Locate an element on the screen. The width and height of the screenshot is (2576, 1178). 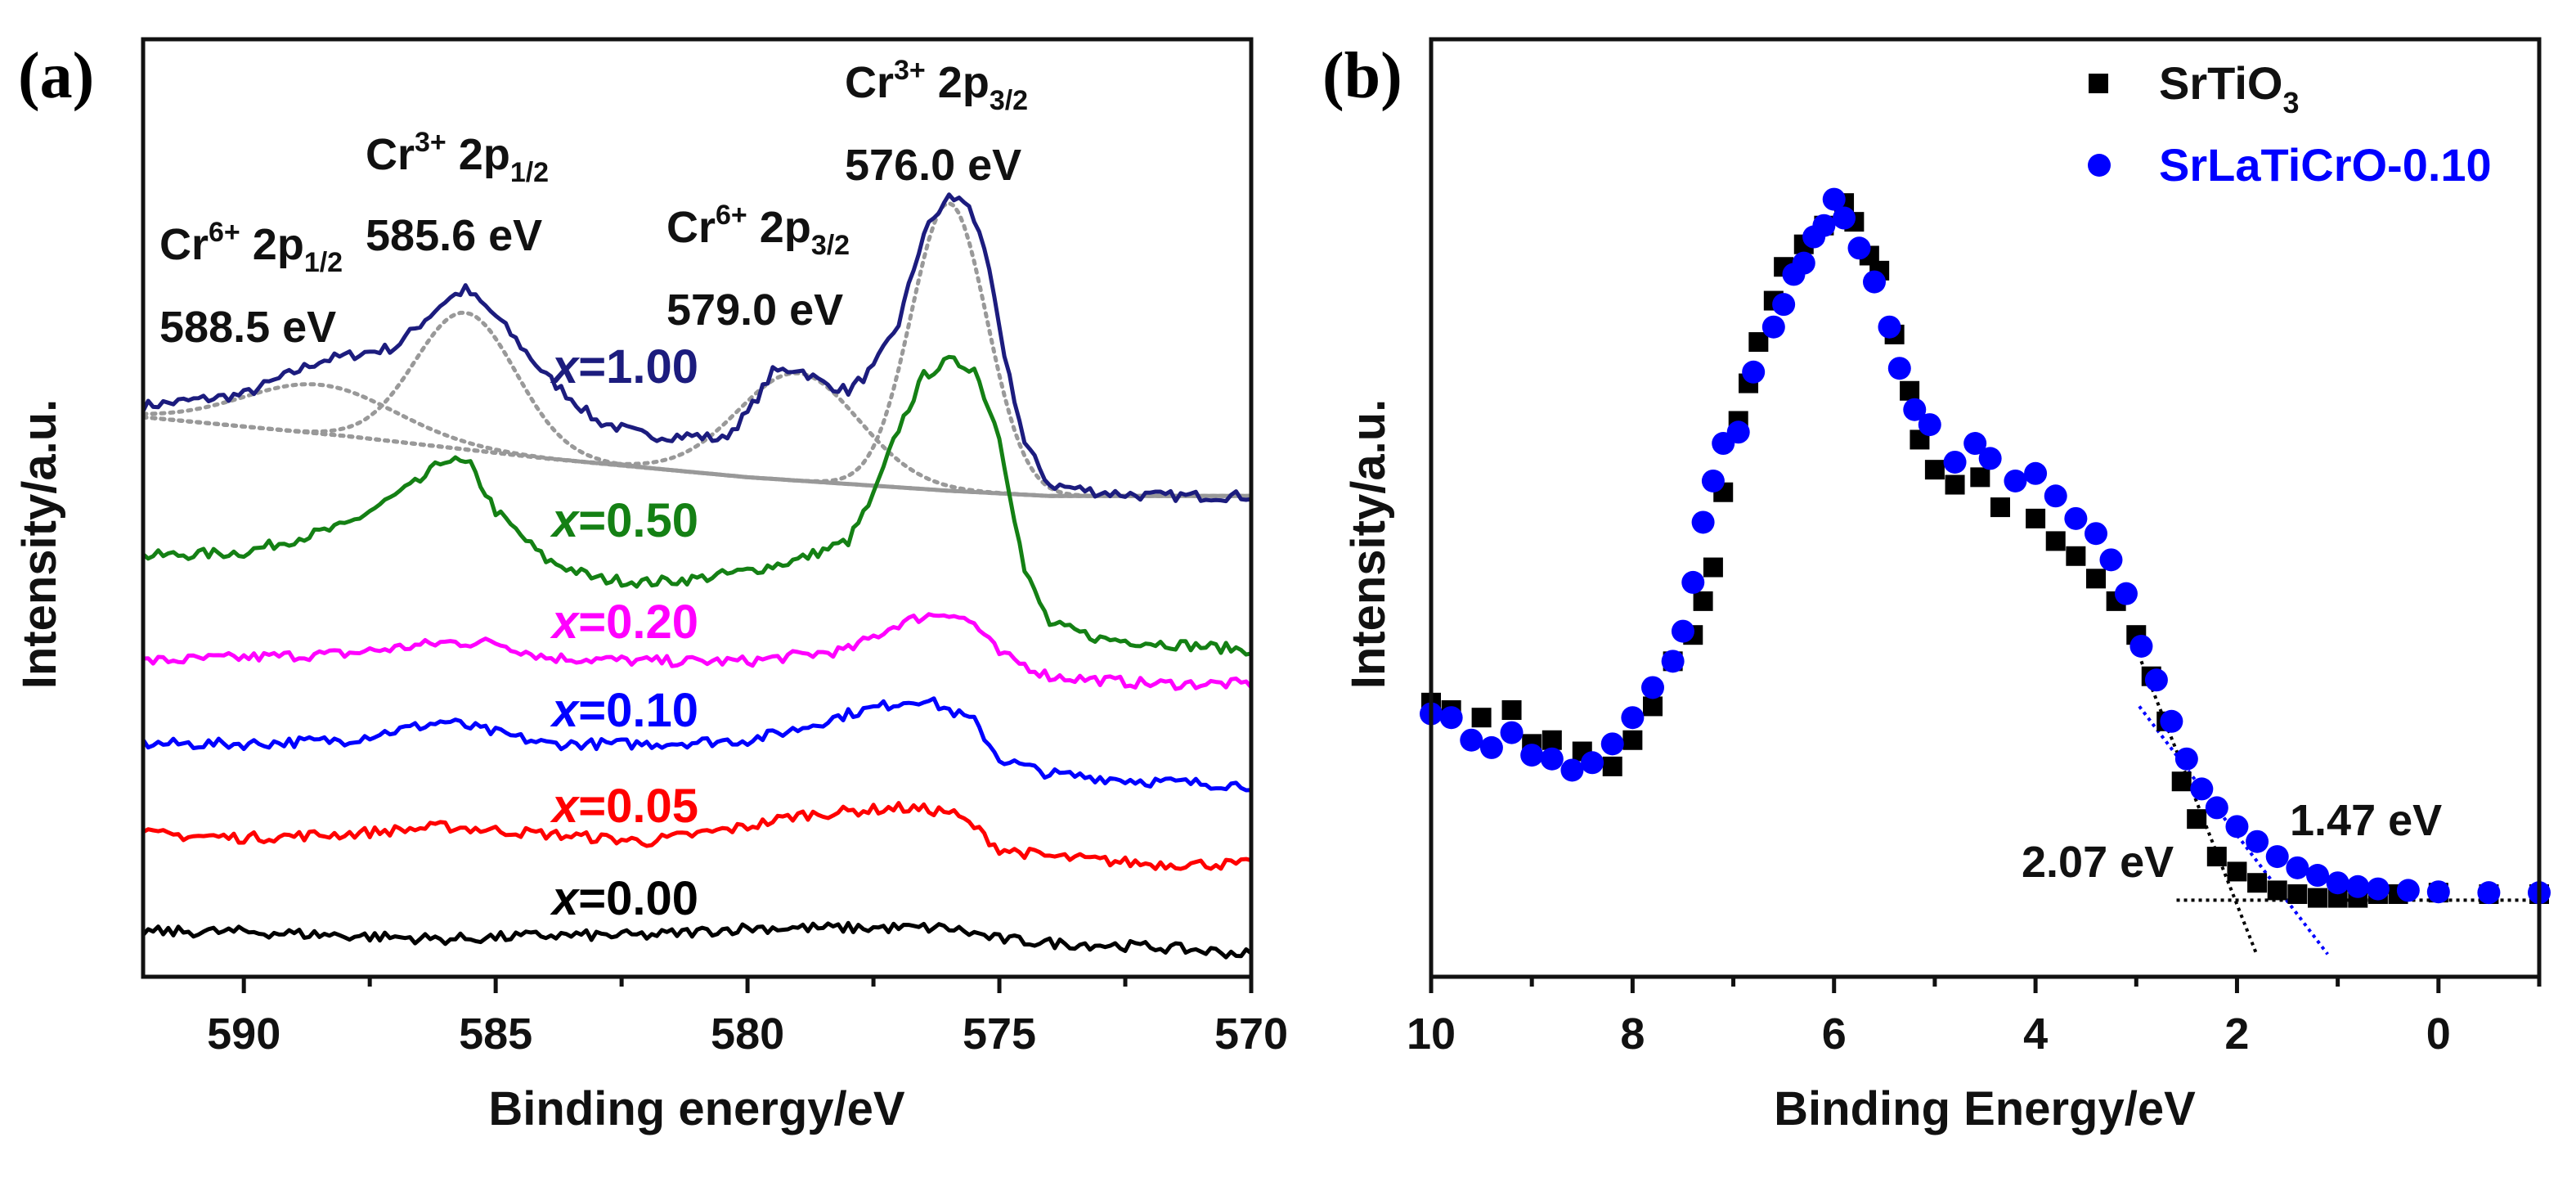
series-line-x=0.20 is located at coordinates (697, 651).